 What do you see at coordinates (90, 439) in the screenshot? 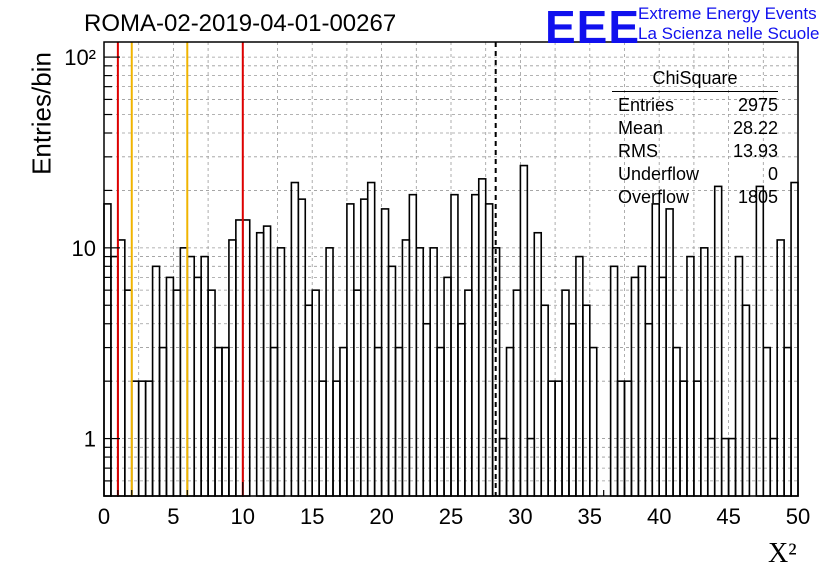
I see `y-tick-label: 1` at bounding box center [90, 439].